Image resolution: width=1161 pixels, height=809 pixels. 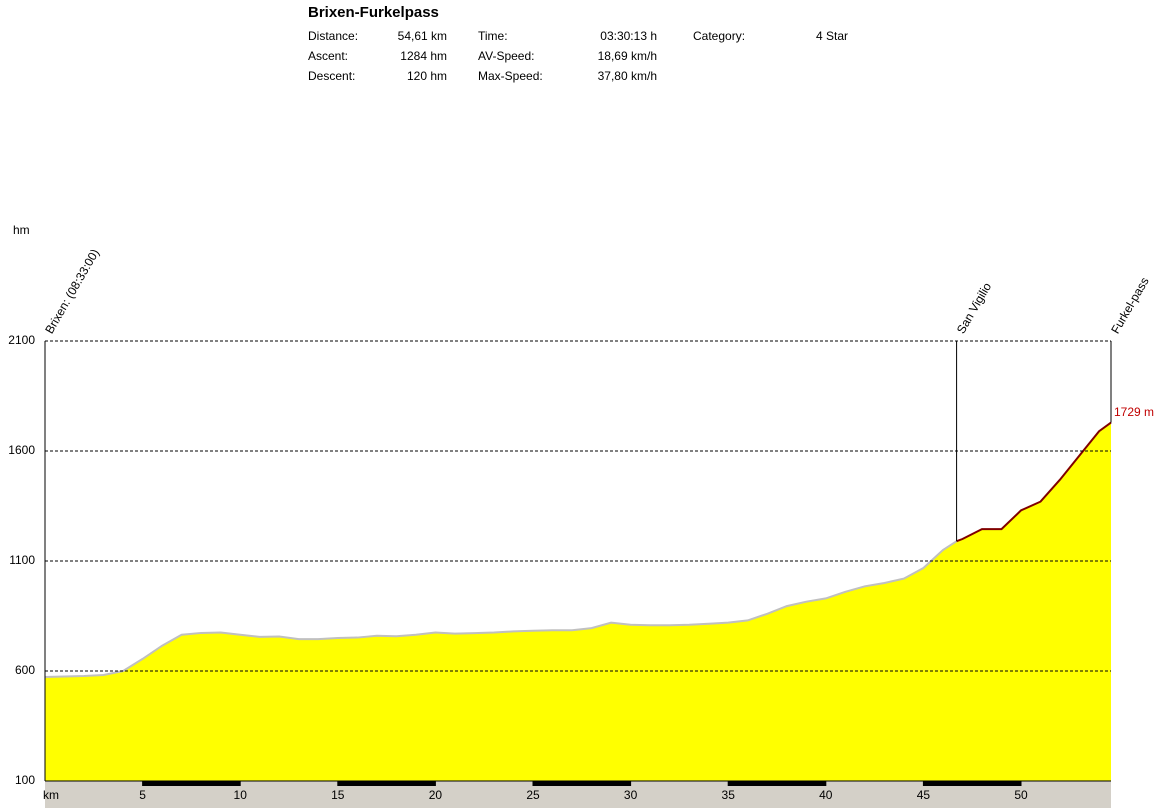 I want to click on x-tick-label: 40, so click(x=826, y=795).